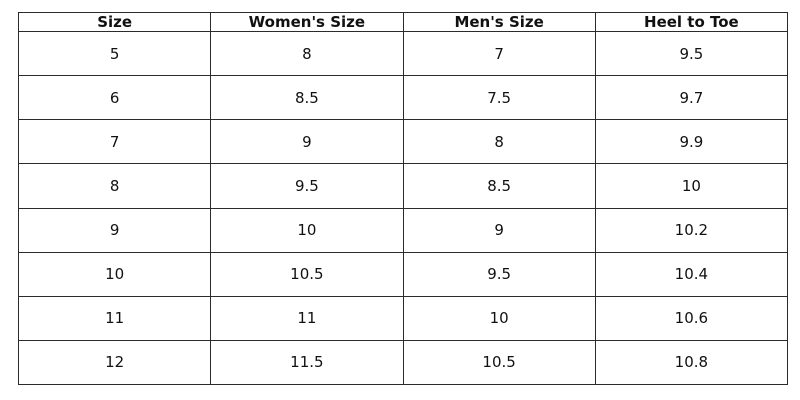  I want to click on table-row: 9 10 9 10.2, so click(403, 230).